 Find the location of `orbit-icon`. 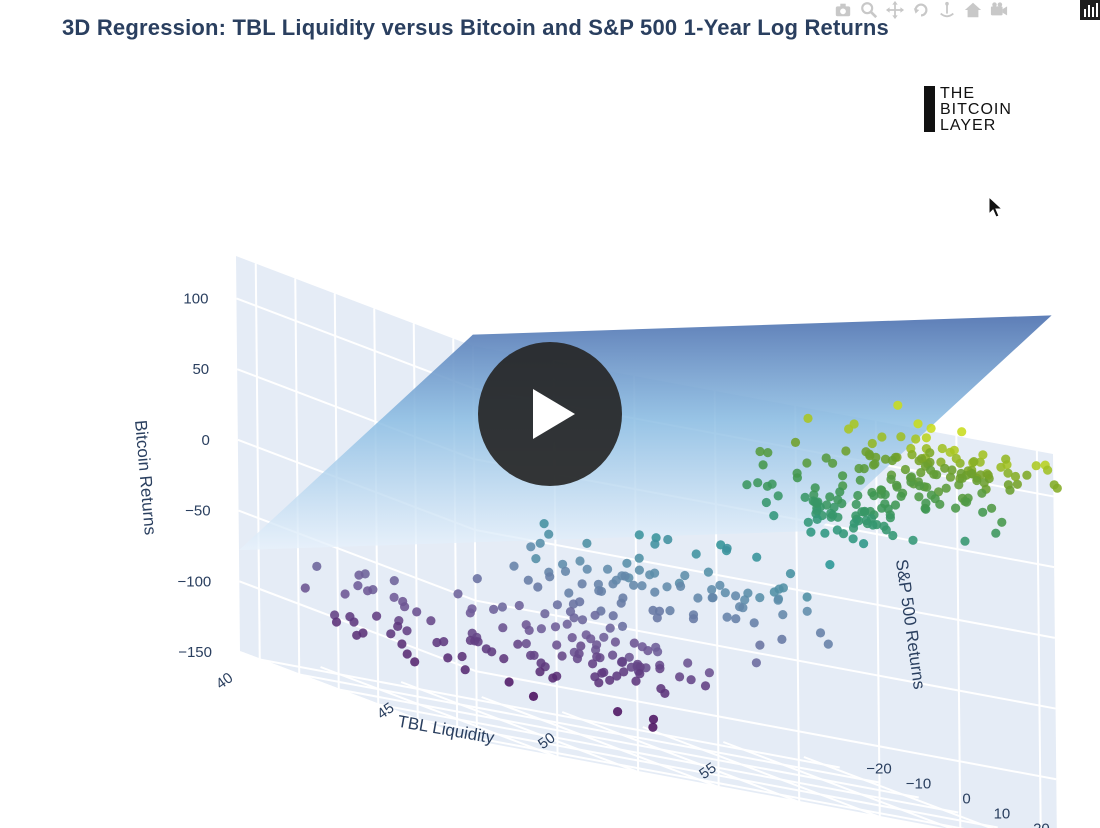

orbit-icon is located at coordinates (921, 10).